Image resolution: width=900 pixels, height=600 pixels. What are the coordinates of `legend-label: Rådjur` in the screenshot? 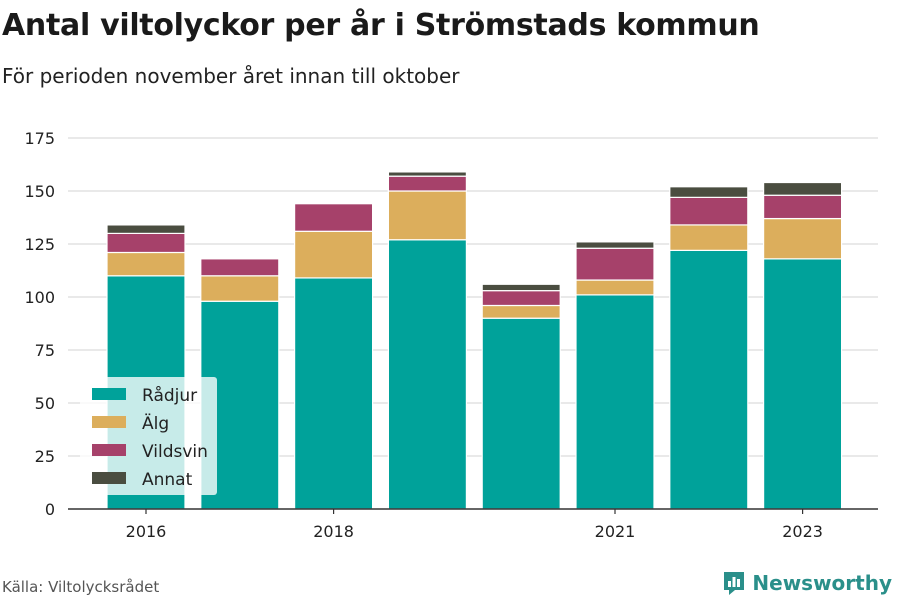 It's located at (169, 395).